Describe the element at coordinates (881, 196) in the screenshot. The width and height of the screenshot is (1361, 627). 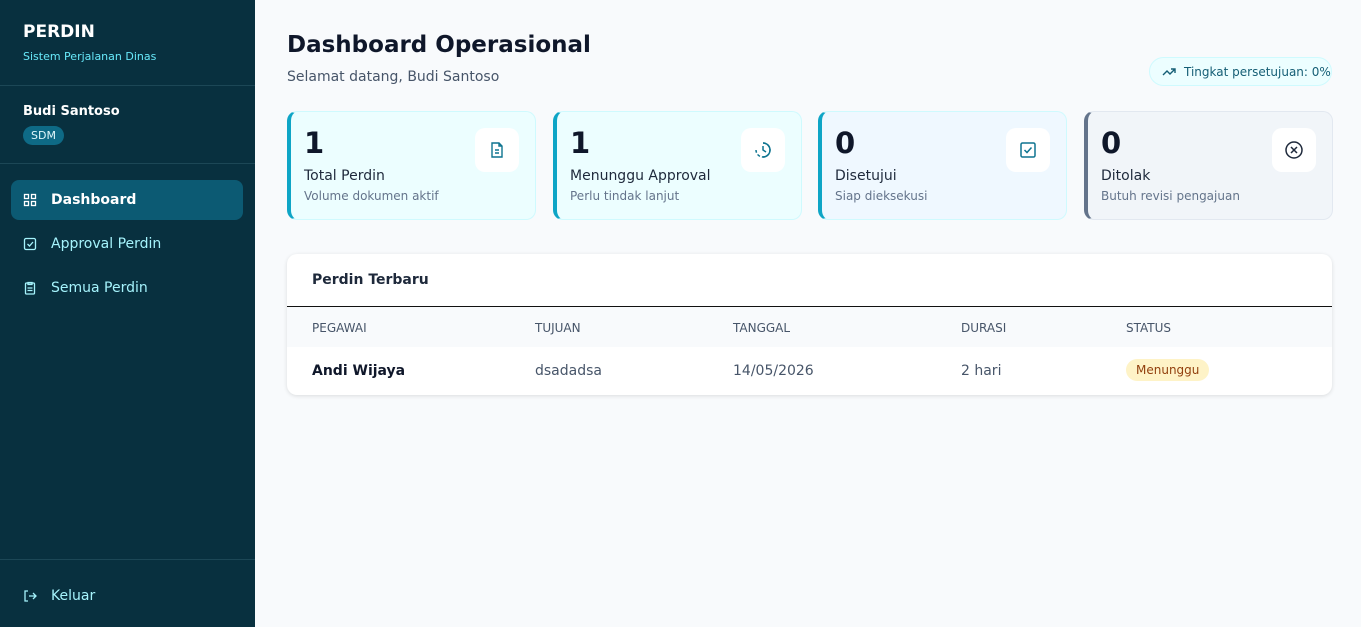
I see `stat-note: Siap dieksekusi` at that location.